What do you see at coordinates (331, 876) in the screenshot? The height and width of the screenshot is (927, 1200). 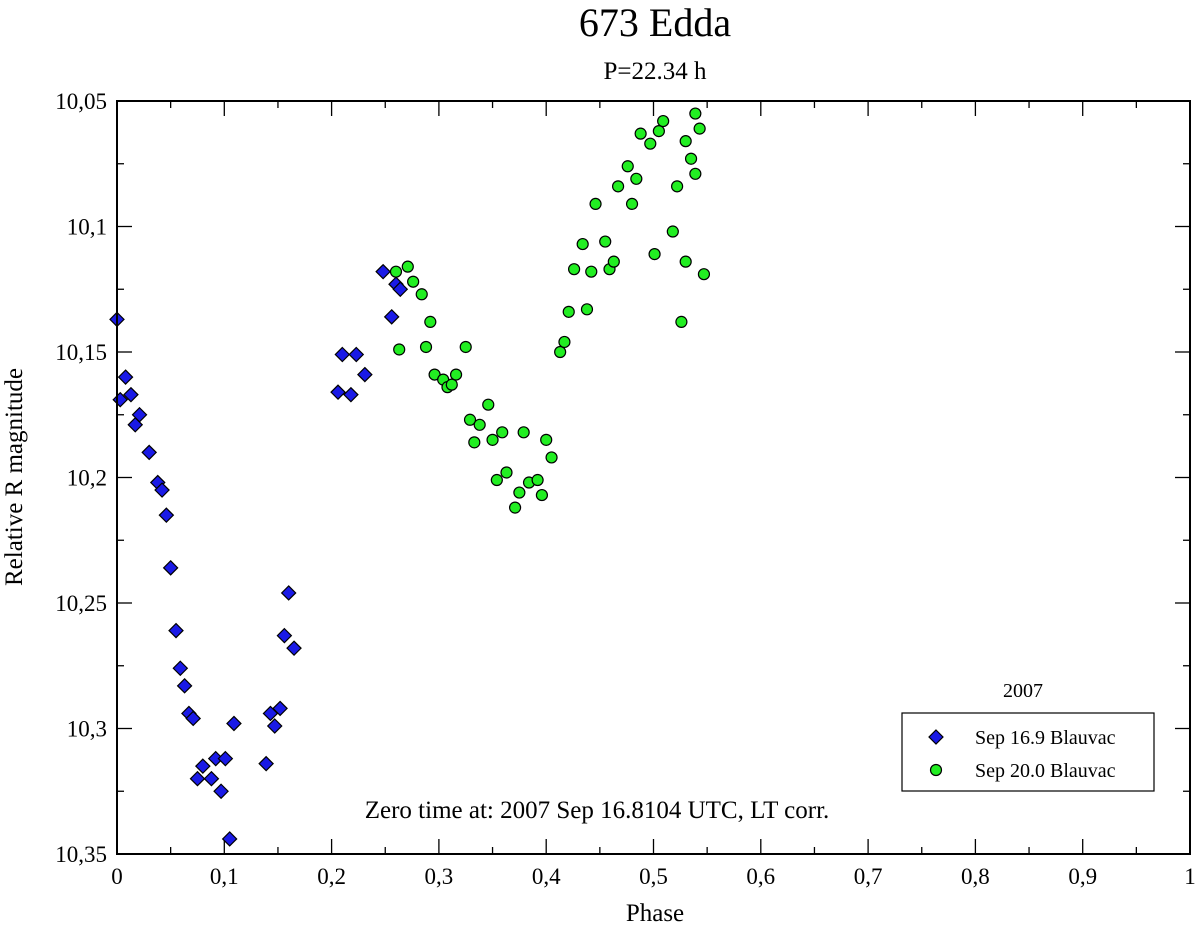 I see `x-tick-label: 0,2` at bounding box center [331, 876].